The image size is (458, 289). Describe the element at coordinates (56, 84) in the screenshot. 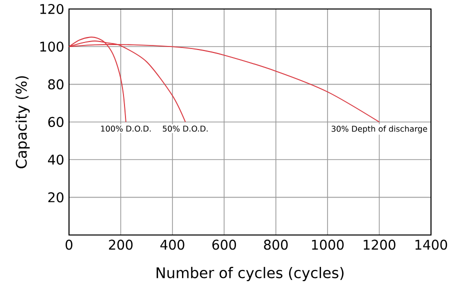

I see `y-tick-label: 80` at that location.